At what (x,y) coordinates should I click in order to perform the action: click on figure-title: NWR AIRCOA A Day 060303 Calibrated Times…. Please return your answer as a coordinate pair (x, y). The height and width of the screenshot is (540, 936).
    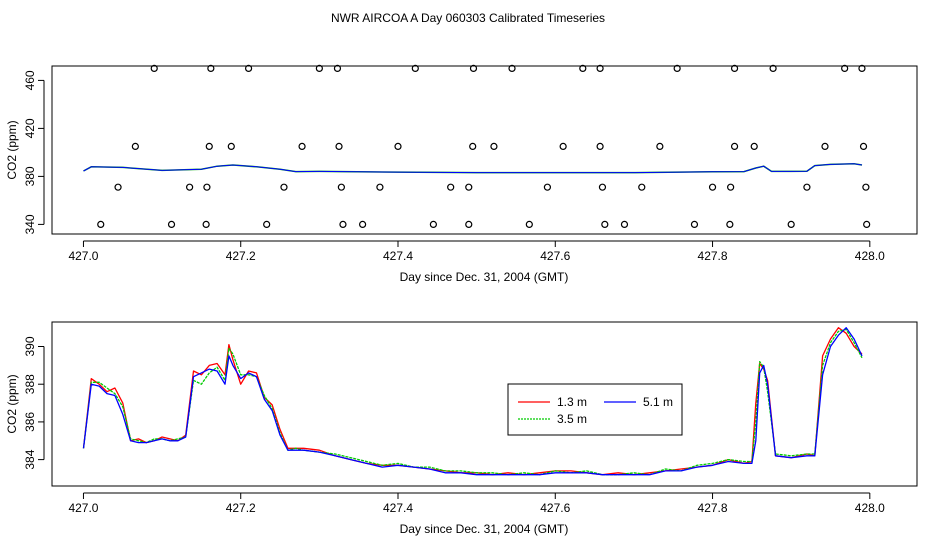
    Looking at the image, I should click on (468, 18).